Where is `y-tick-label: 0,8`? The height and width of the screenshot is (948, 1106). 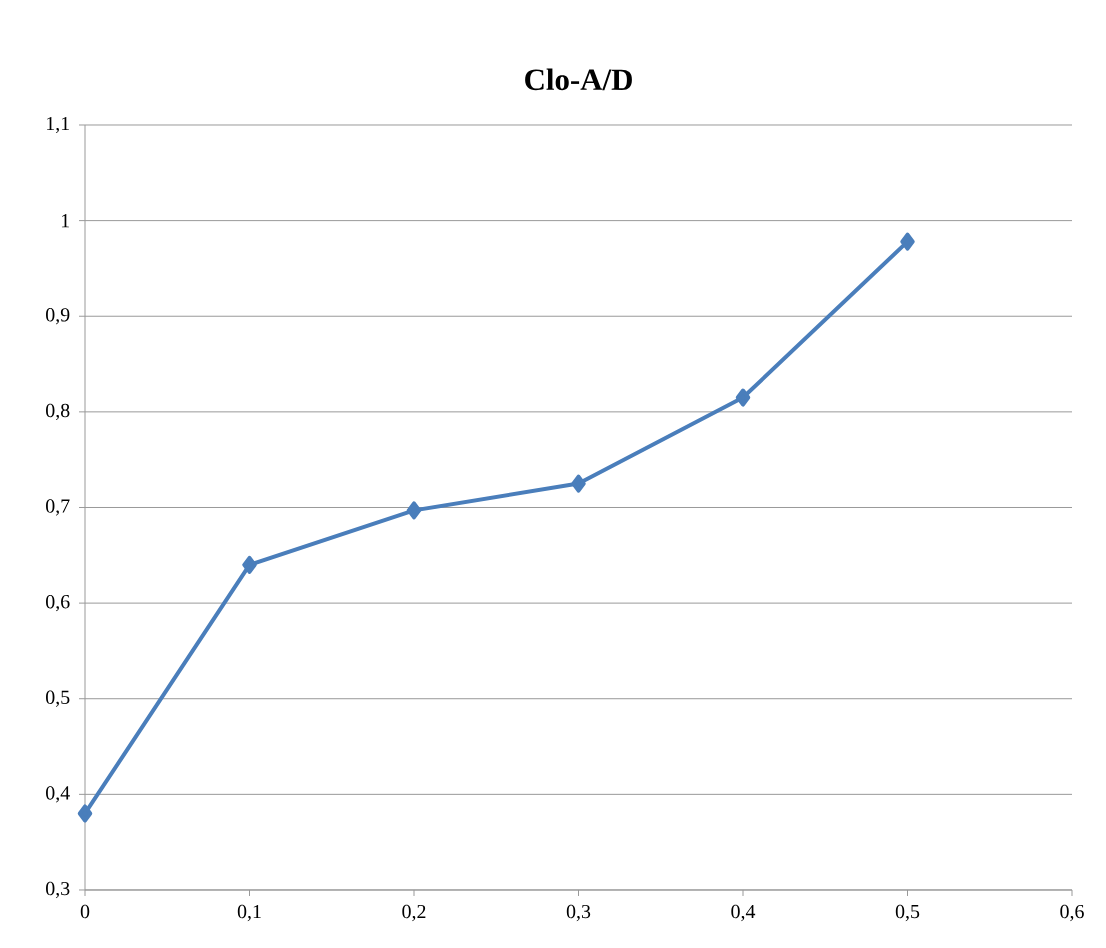 y-tick-label: 0,8 is located at coordinates (58, 412).